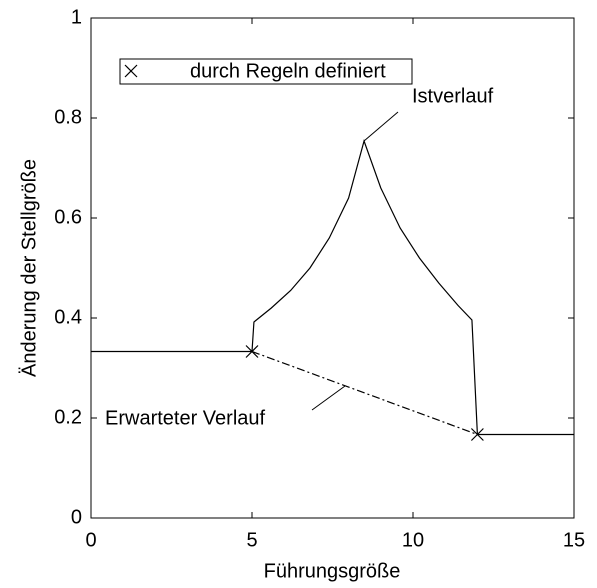 This screenshot has width=597, height=588. Describe the element at coordinates (29, 268) in the screenshot. I see `y-axis-label: Änderung der Stellgröße` at that location.